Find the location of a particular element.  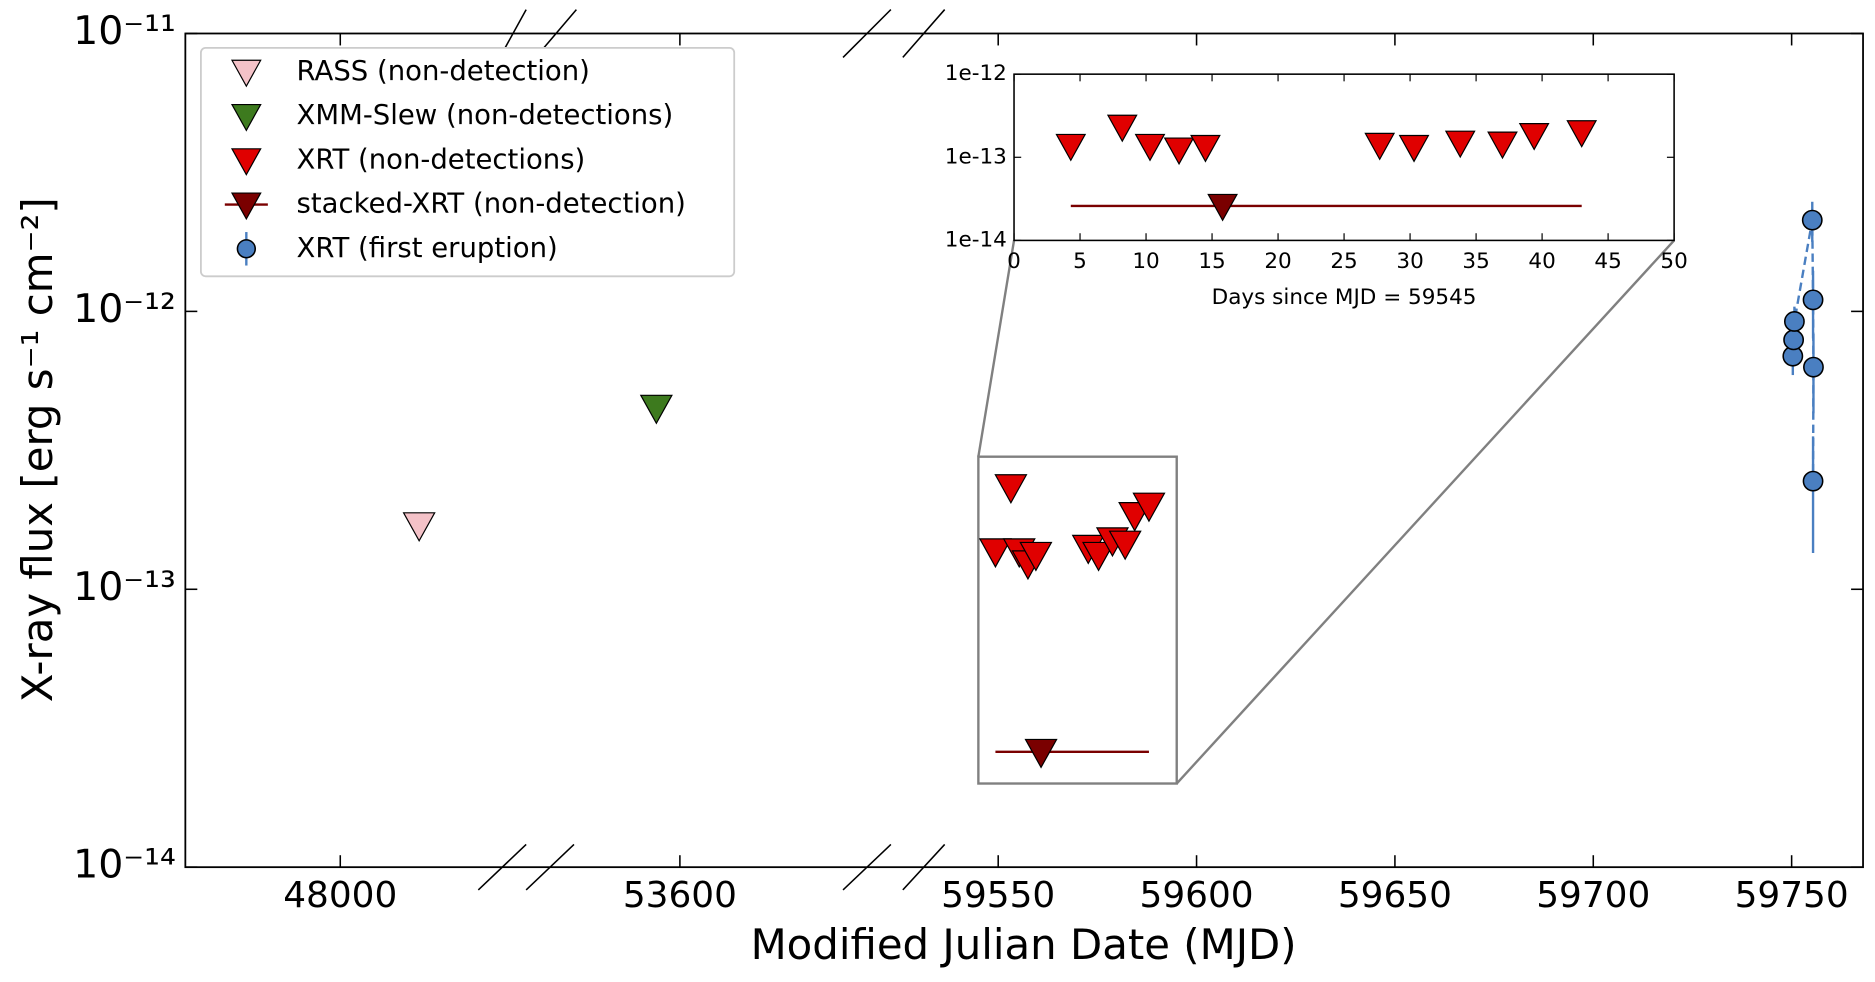

x-tick-label: 59700 is located at coordinates (1593, 895).